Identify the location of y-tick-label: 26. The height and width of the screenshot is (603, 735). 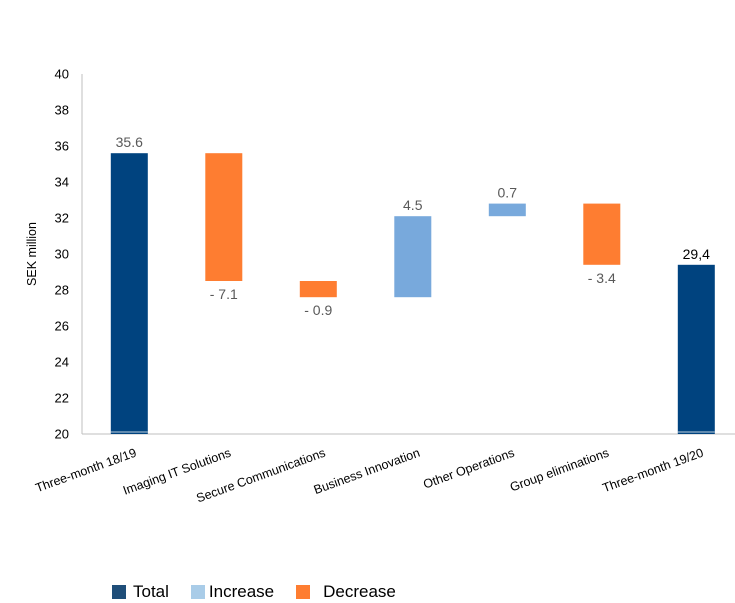
(62, 326).